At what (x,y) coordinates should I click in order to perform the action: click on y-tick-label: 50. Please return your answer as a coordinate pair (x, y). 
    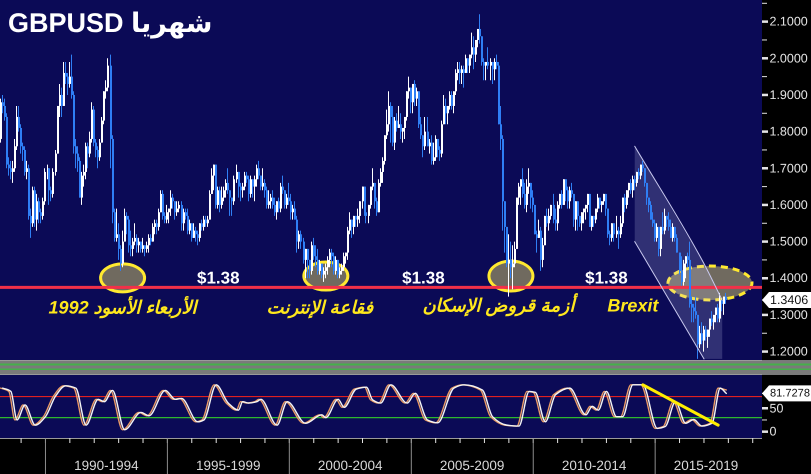
    Looking at the image, I should click on (777, 408).